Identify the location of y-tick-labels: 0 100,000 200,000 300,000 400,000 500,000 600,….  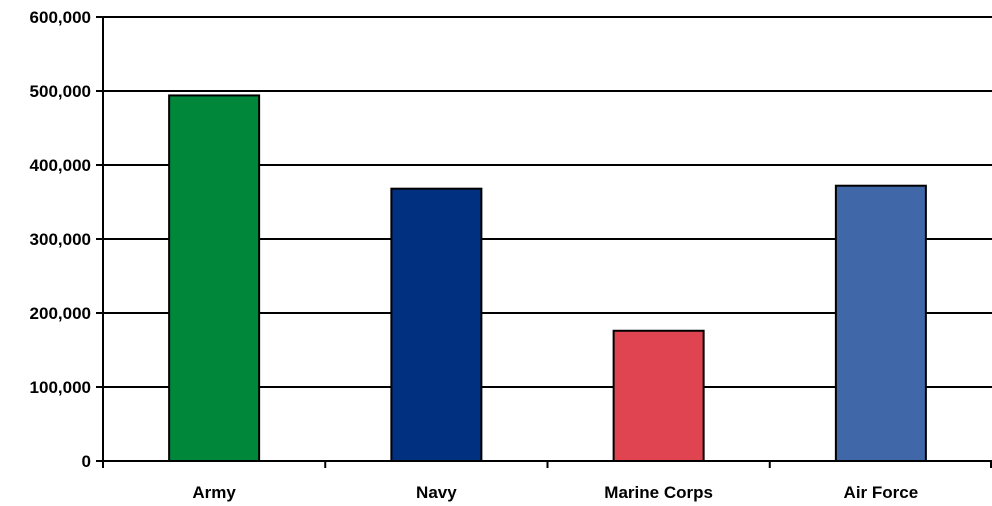
(60, 239).